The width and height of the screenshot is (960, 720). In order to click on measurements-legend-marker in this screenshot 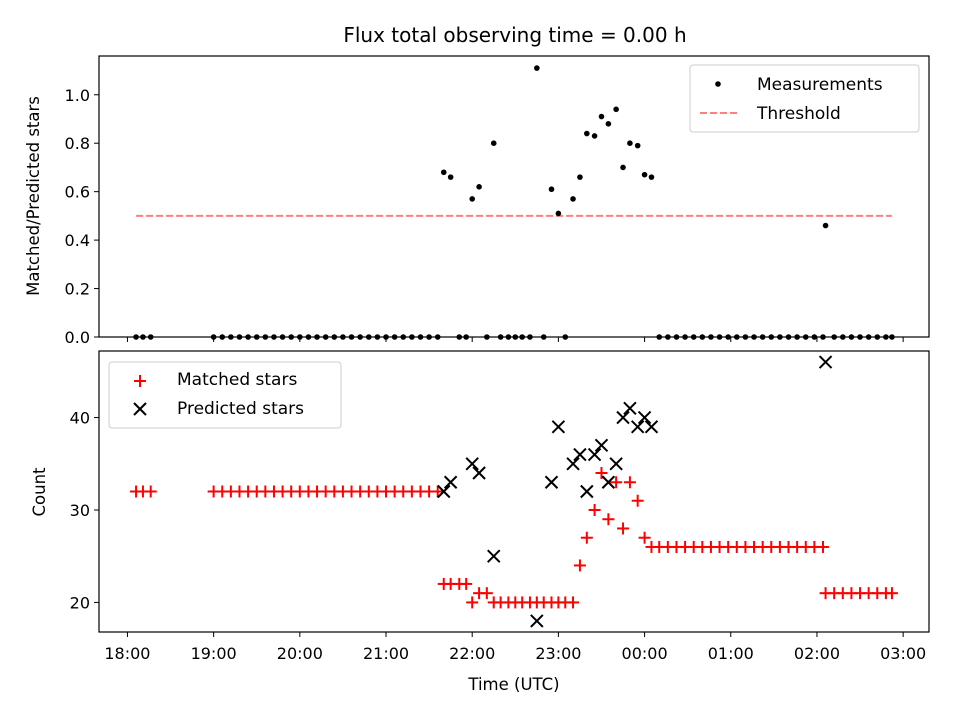, I will do `click(718, 84)`.